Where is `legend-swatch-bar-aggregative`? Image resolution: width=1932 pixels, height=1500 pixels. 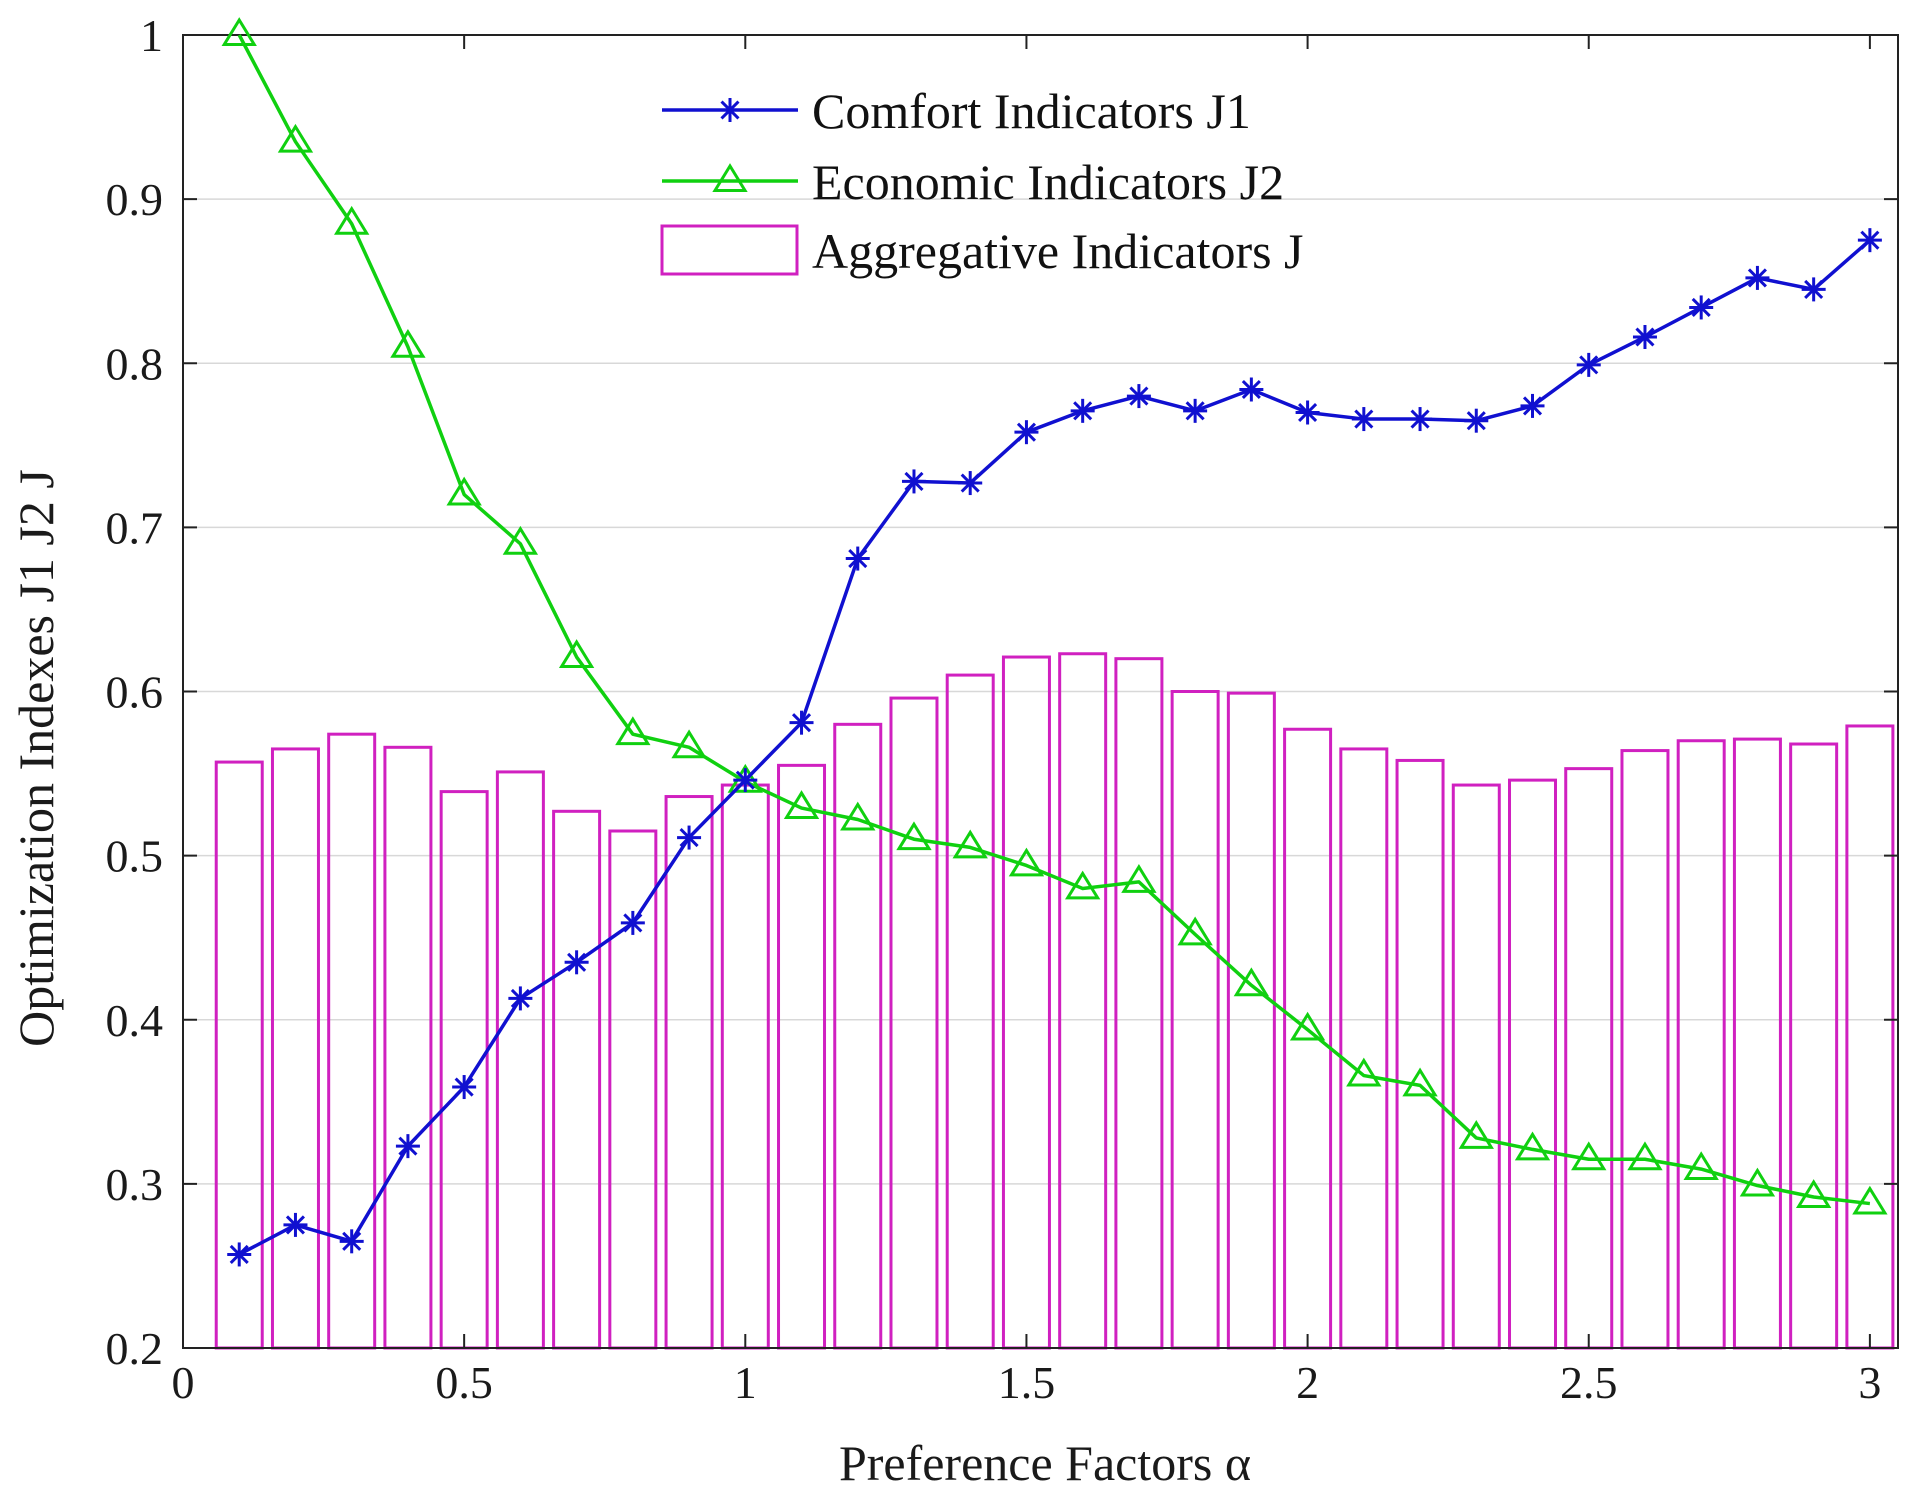 legend-swatch-bar-aggregative is located at coordinates (729, 250).